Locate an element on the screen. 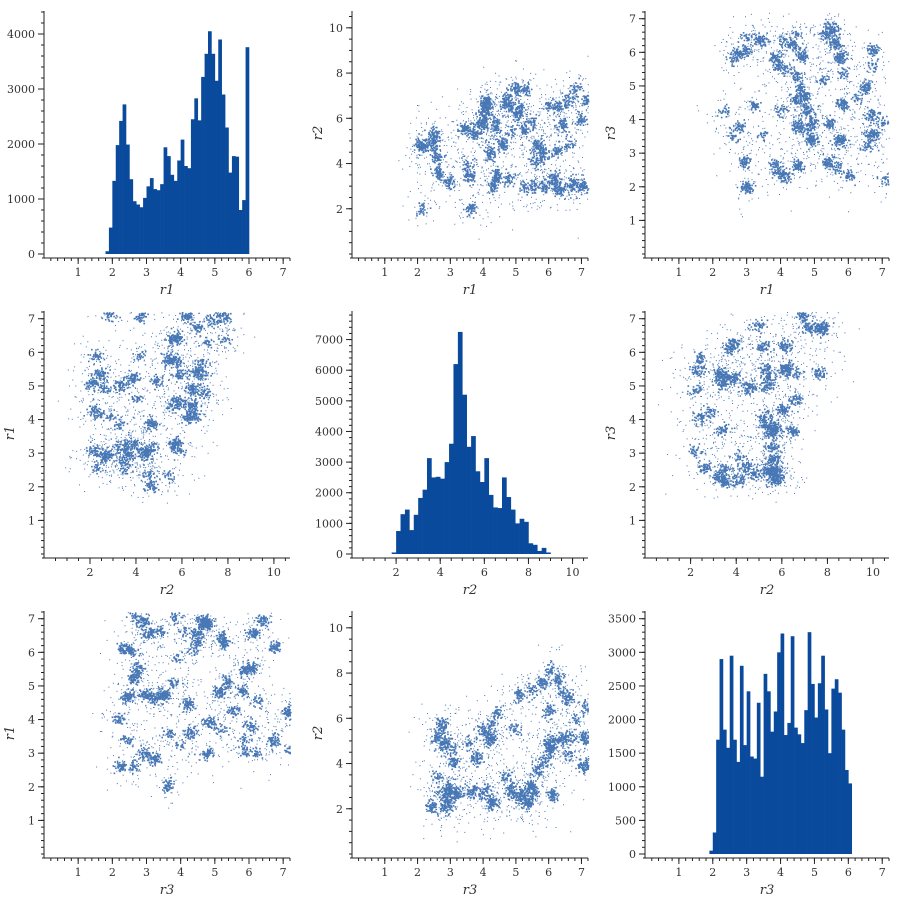 This screenshot has height=900, width=900. x-tick-label: 1 is located at coordinates (678, 272).